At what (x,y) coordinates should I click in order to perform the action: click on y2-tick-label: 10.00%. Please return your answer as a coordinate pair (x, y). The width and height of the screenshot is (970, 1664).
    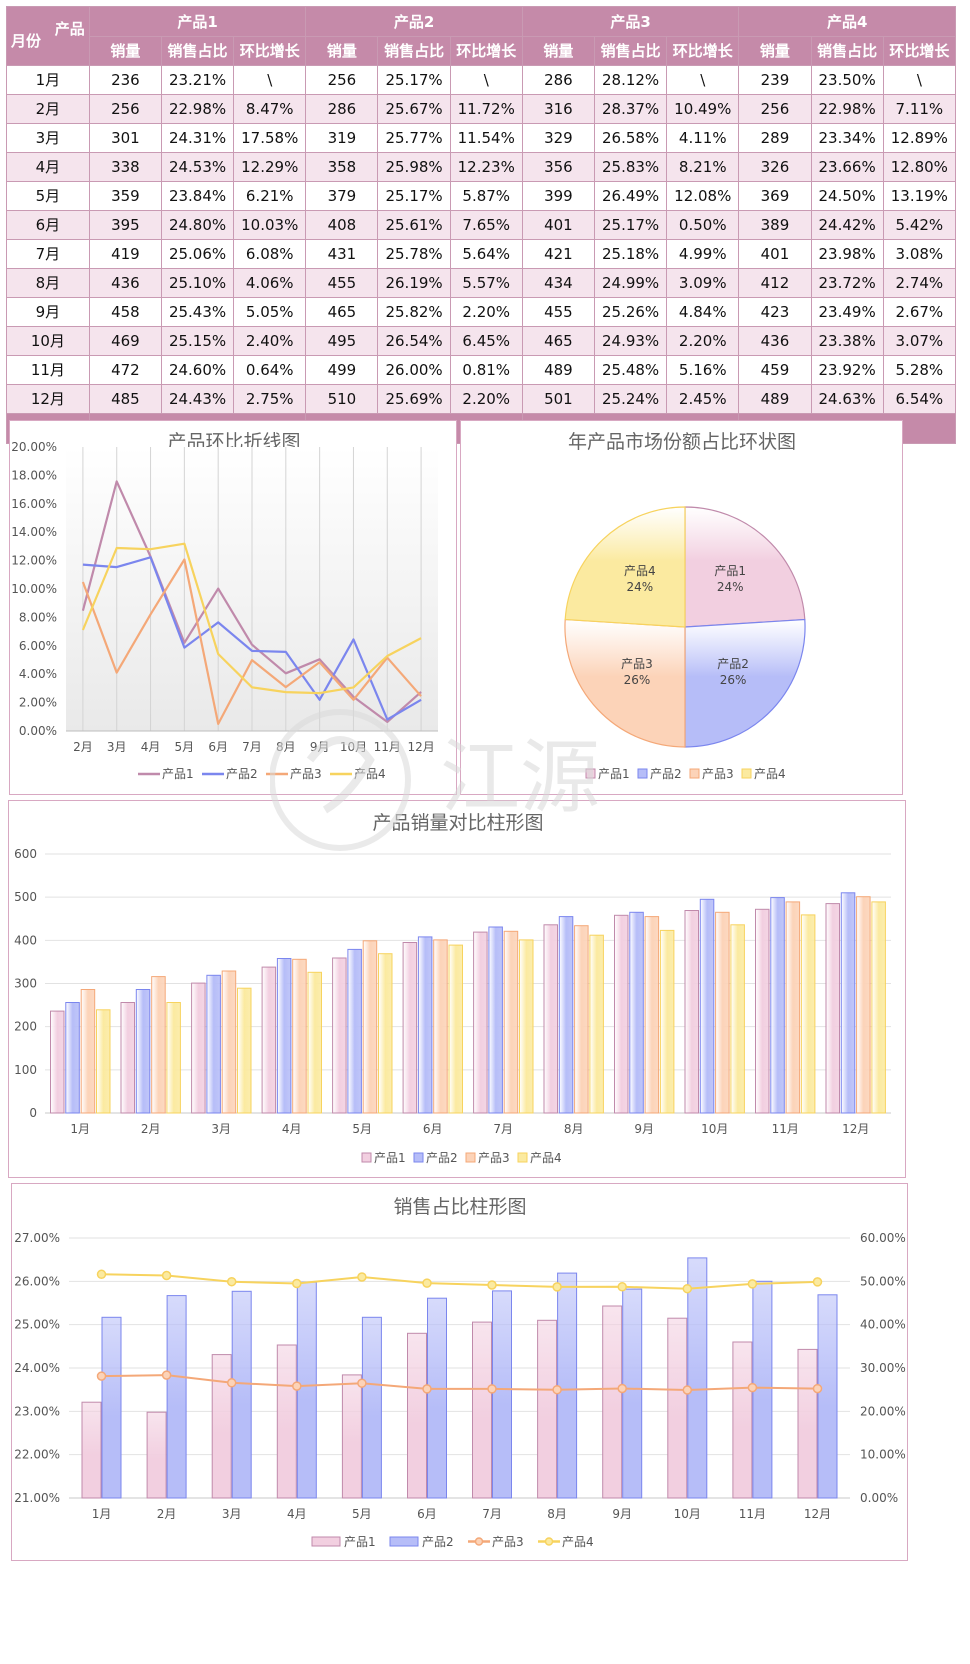
    Looking at the image, I should click on (883, 1455).